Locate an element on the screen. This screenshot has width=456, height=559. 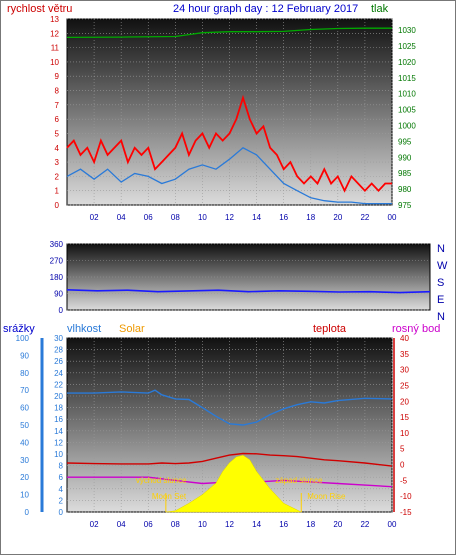
direction-gridlines is located at coordinates (248, 277).